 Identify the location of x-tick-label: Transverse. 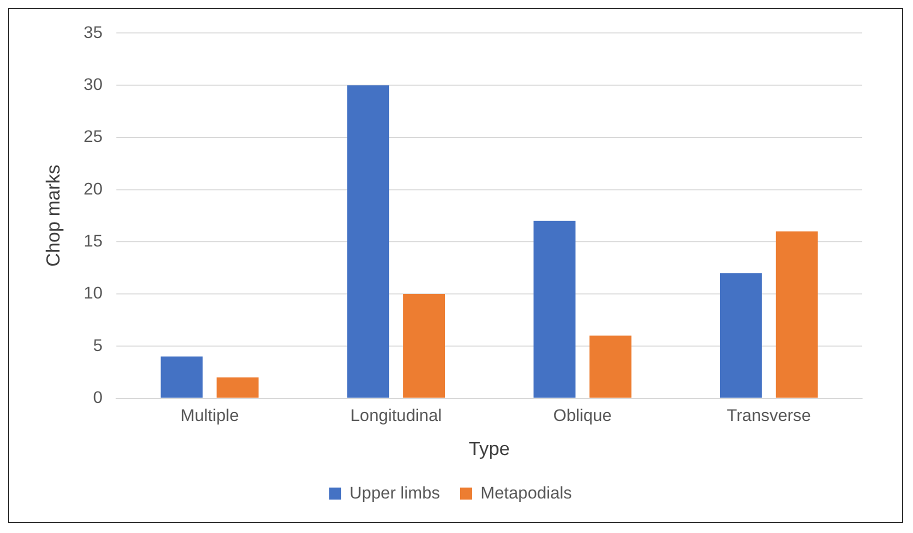
(768, 416).